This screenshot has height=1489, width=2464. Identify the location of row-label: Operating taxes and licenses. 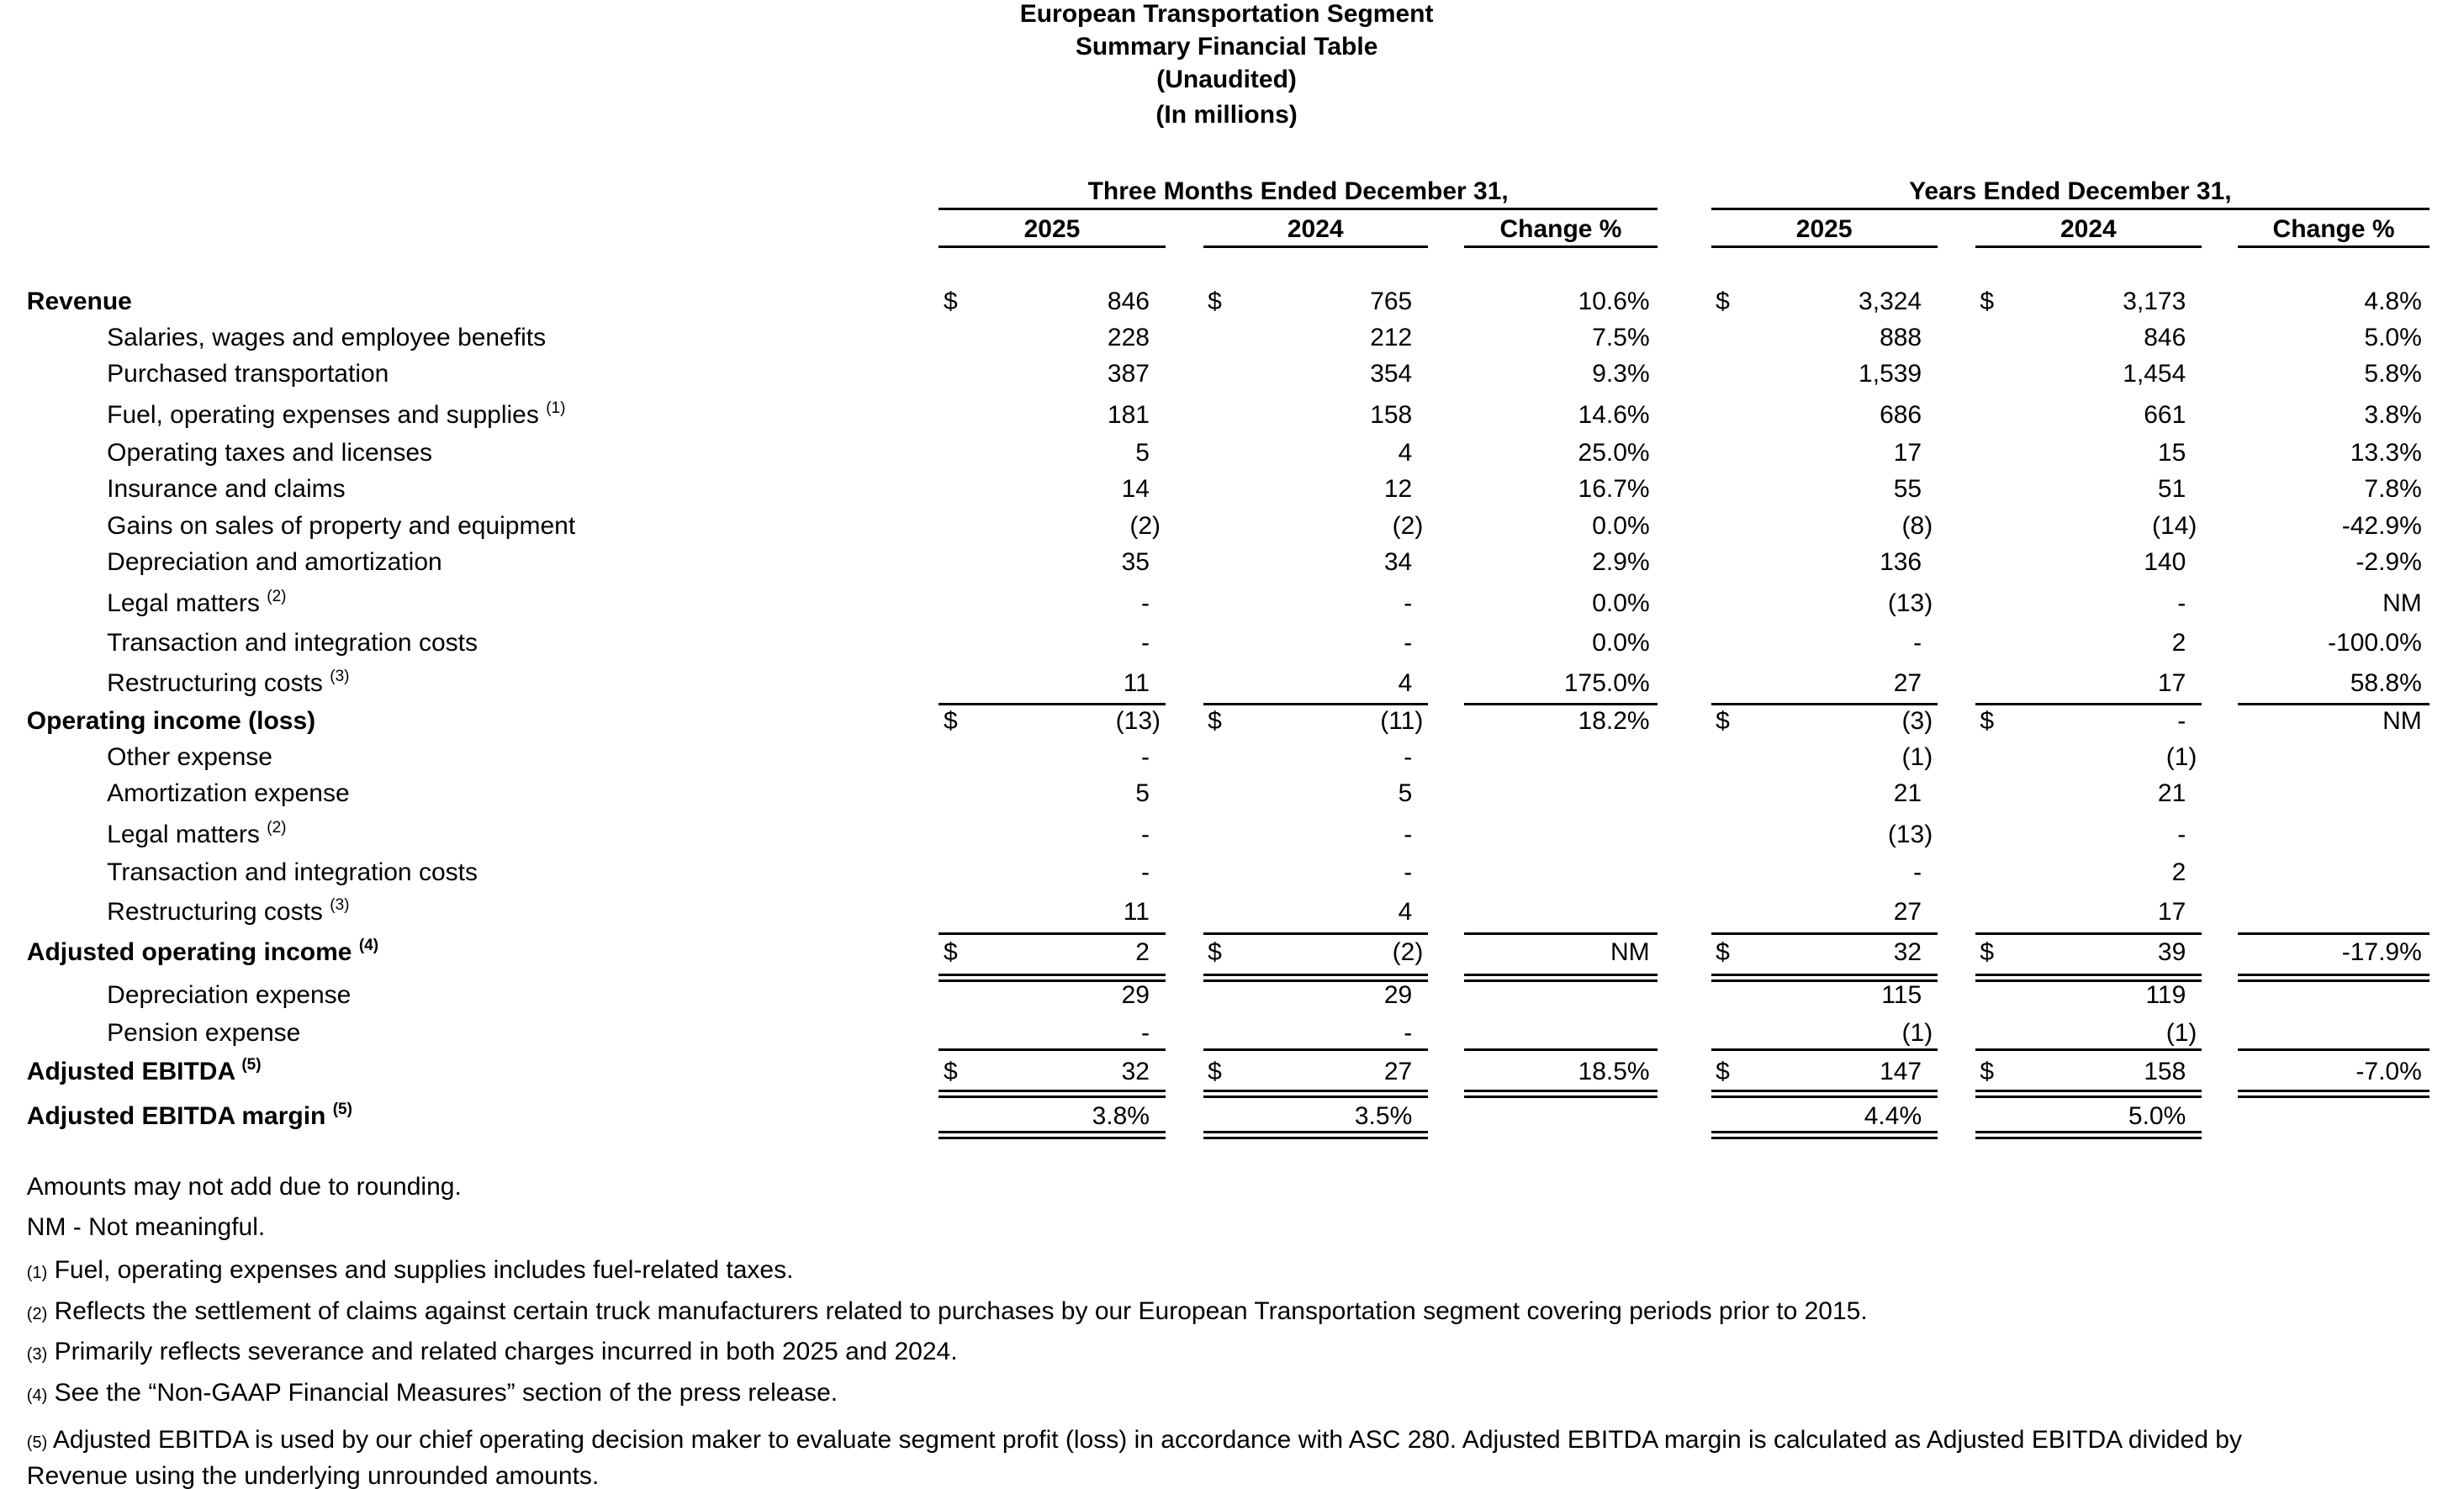
(269, 453).